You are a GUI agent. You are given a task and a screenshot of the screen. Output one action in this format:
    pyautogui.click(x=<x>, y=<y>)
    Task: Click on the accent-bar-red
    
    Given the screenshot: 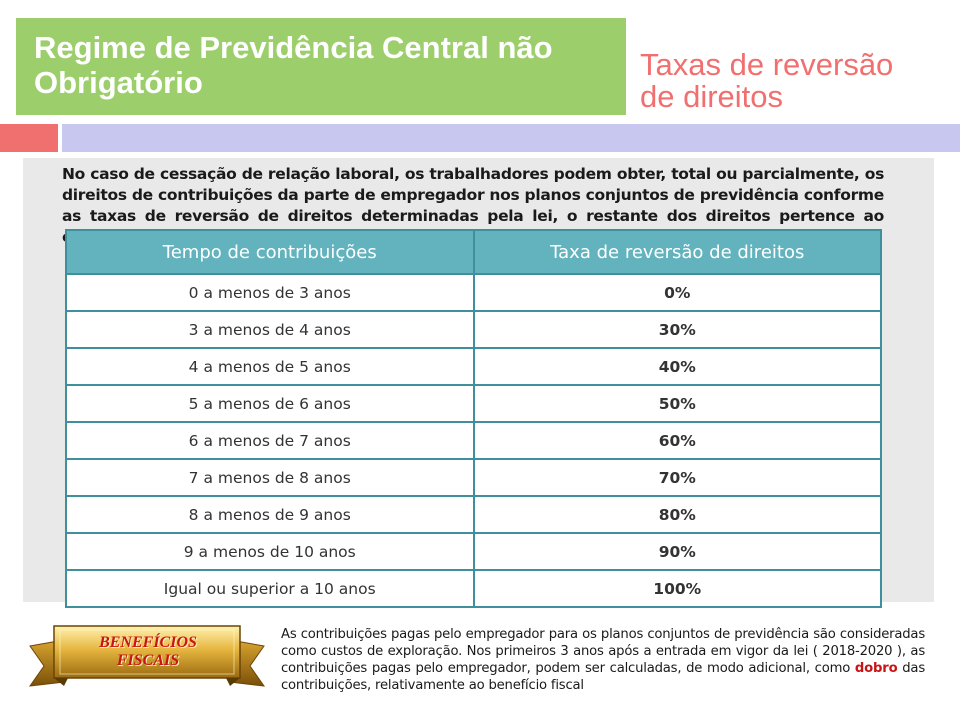 What is the action you would take?
    pyautogui.click(x=29, y=138)
    